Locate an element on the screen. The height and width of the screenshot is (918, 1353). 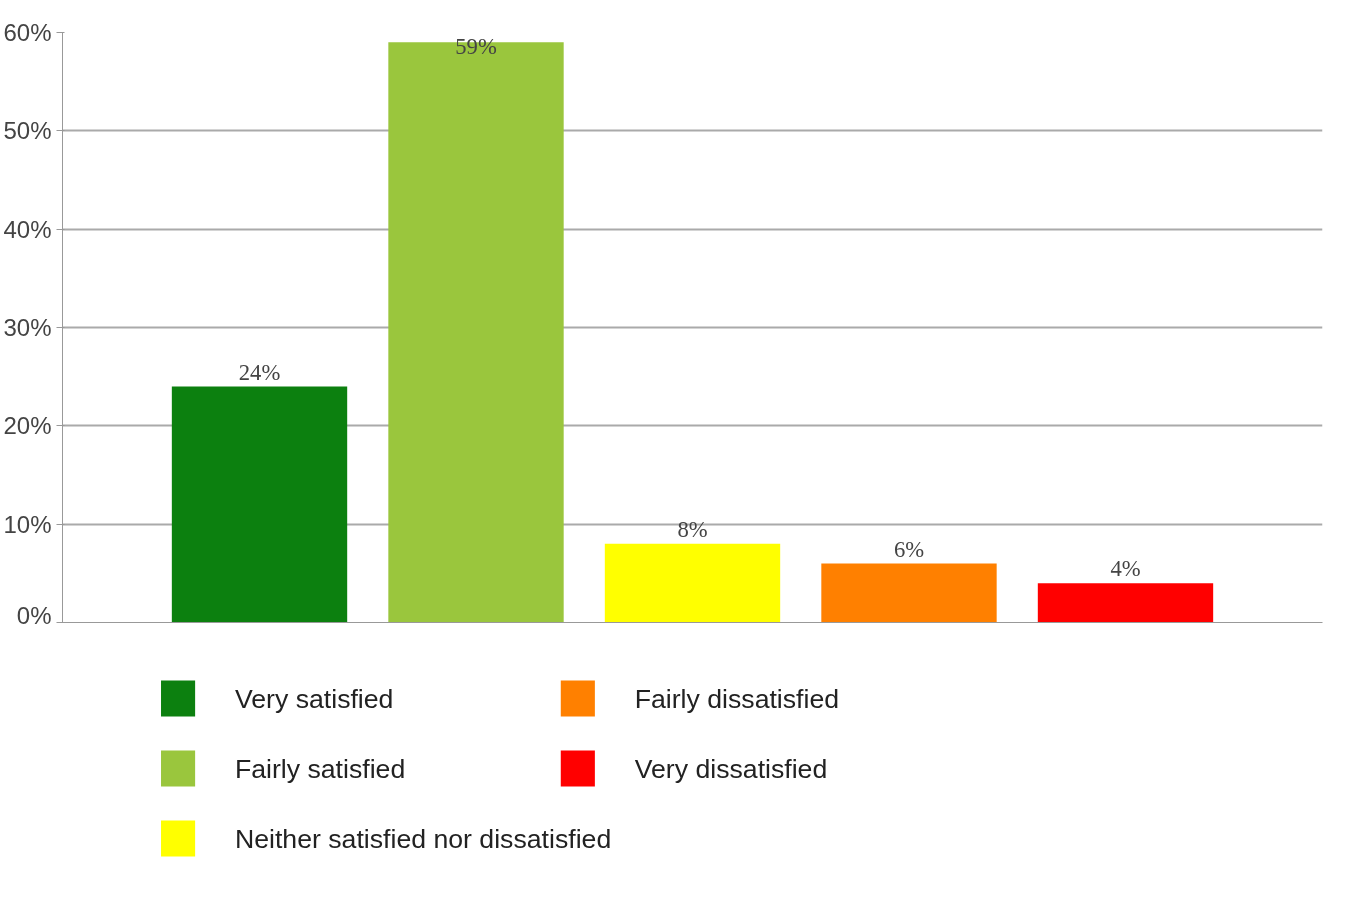
y-tick-label: 50% is located at coordinates (27, 131).